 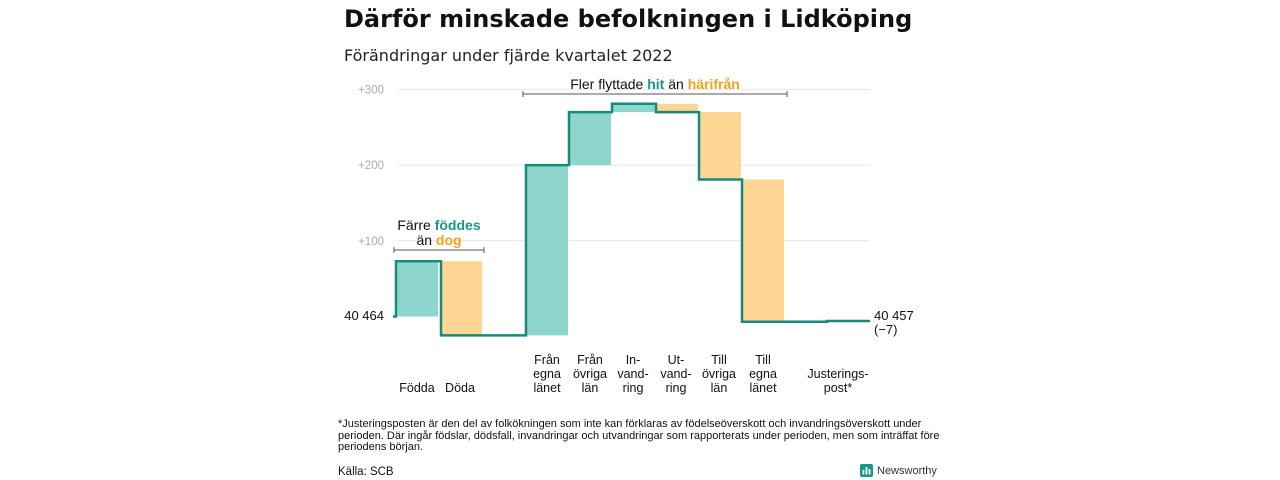 I want to click on annotation-highlight-in: hit, so click(x=655, y=84).